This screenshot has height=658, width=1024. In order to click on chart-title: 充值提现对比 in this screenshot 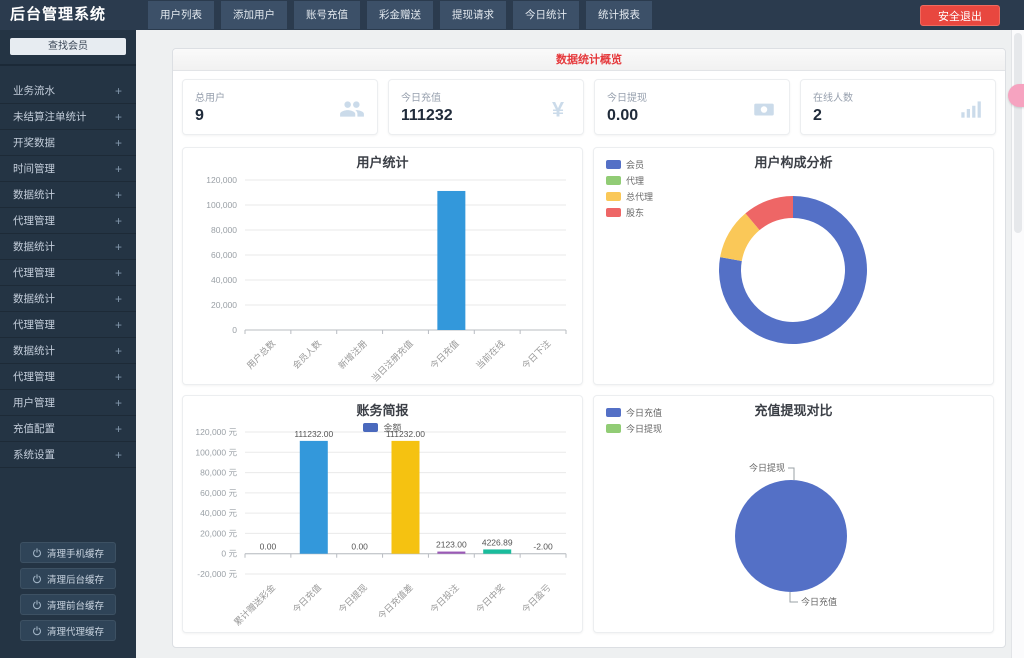, I will do `click(793, 410)`.